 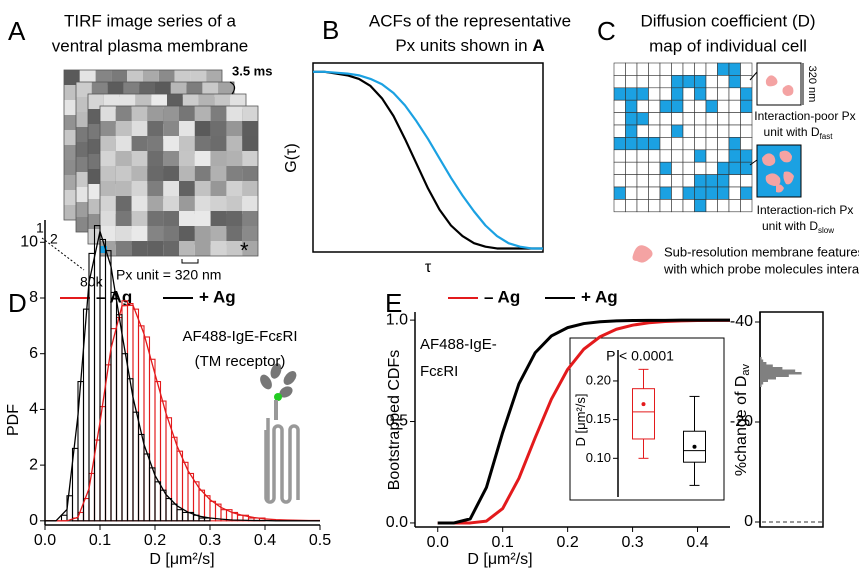 I want to click on box, so click(x=643, y=414).